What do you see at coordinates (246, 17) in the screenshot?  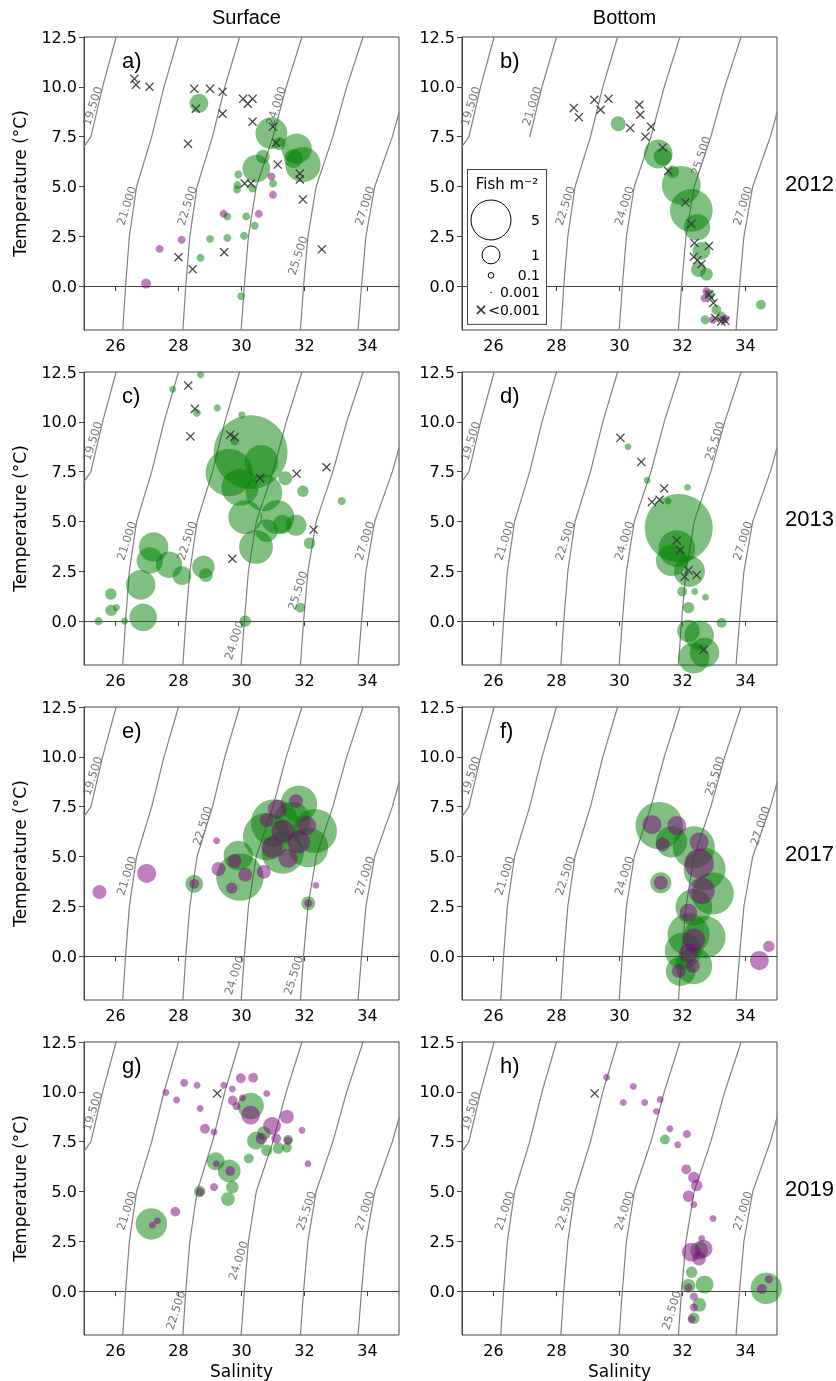 I see `chart-title: Surface` at bounding box center [246, 17].